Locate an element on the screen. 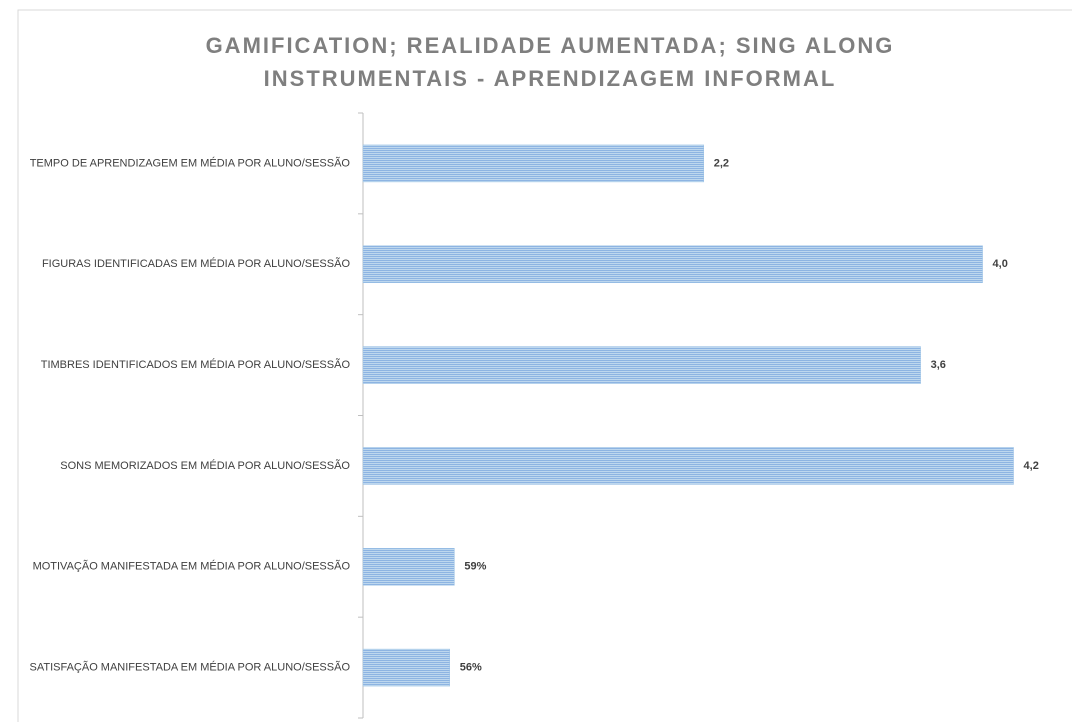 Image resolution: width=1072 pixels, height=722 pixels. value-label: 59% is located at coordinates (475, 567).